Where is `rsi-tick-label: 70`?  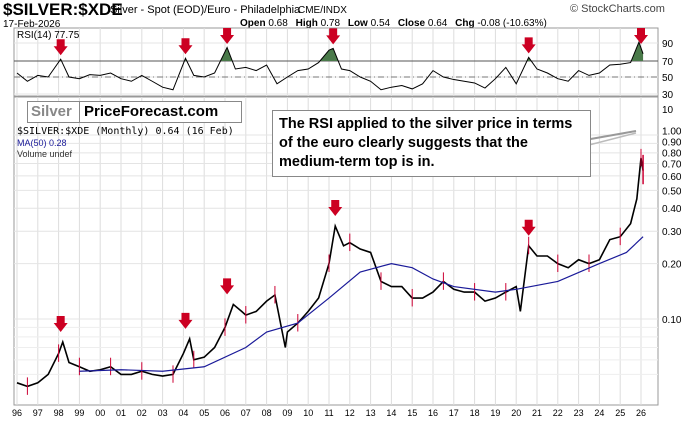
rsi-tick-label: 70 is located at coordinates (668, 62).